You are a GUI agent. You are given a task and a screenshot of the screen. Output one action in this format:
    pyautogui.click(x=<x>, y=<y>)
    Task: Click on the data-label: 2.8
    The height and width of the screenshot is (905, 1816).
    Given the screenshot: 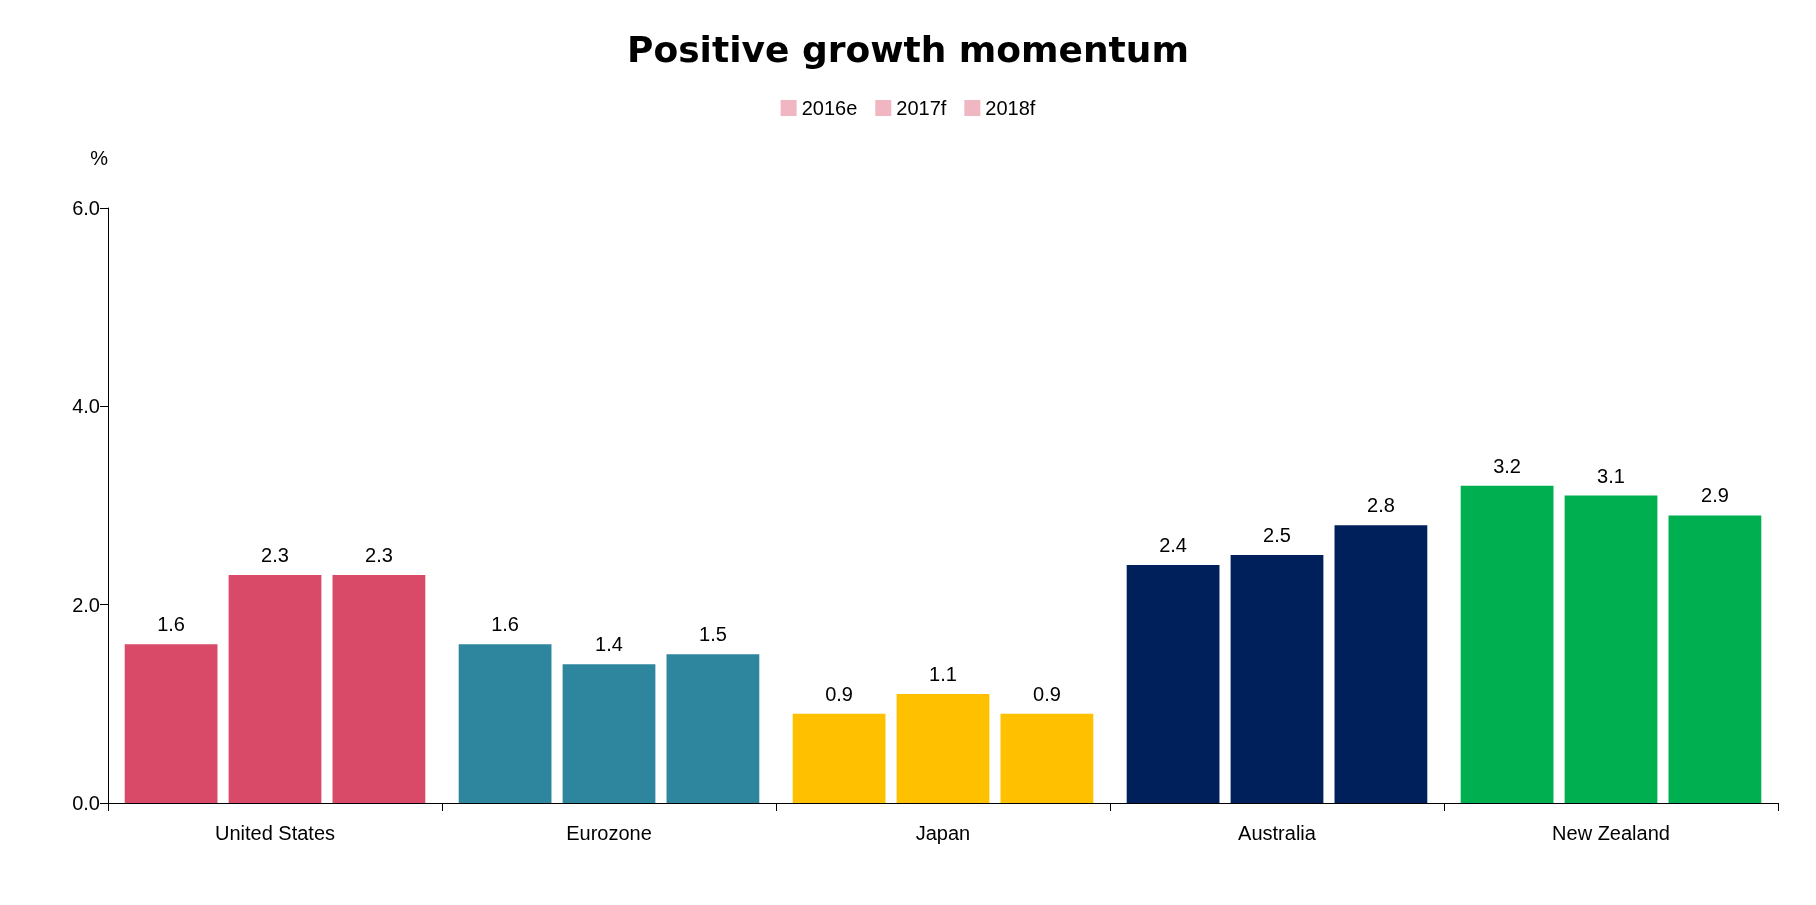 What is the action you would take?
    pyautogui.click(x=1381, y=505)
    